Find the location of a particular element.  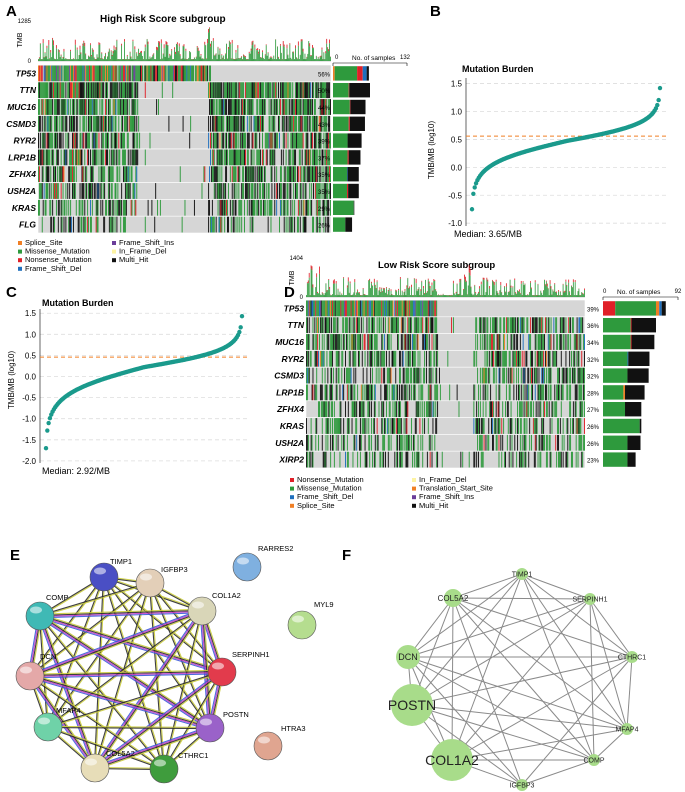

panel-a-letter: A is located at coordinates (11, 11).